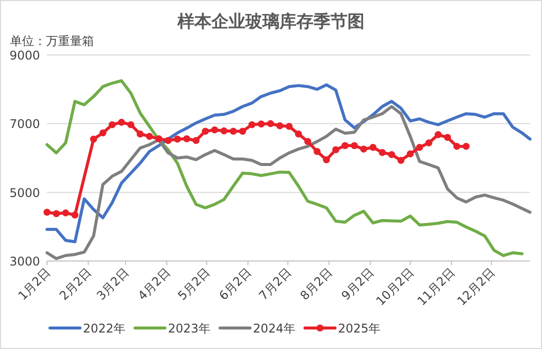  I want to click on x-tick-label: 7月2日, so click(275, 284).